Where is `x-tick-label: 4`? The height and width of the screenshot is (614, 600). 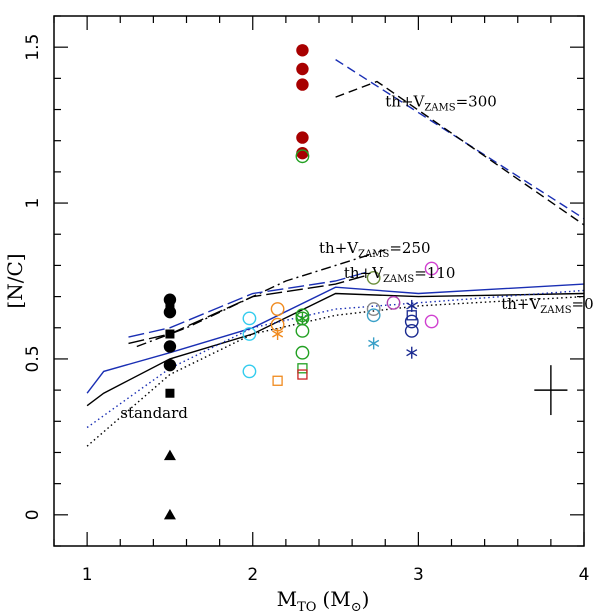
x-tick-label: 4 is located at coordinates (584, 575).